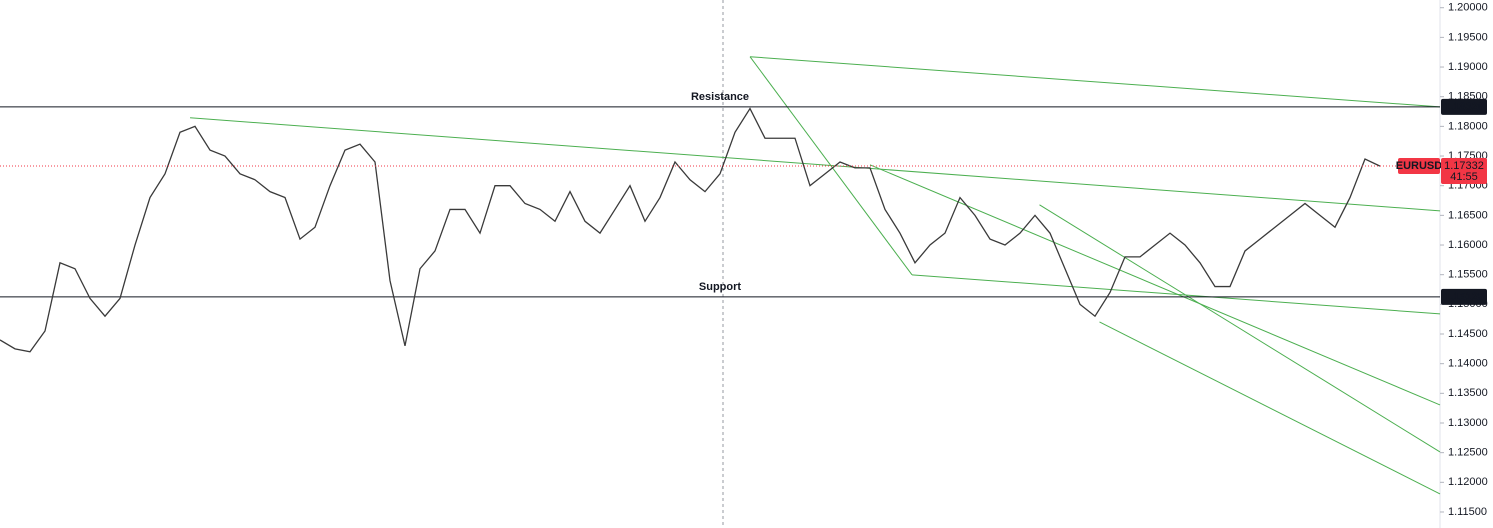 The height and width of the screenshot is (528, 1493). Describe the element at coordinates (1467, 512) in the screenshot. I see `y-tick-label: 1.11500` at that location.